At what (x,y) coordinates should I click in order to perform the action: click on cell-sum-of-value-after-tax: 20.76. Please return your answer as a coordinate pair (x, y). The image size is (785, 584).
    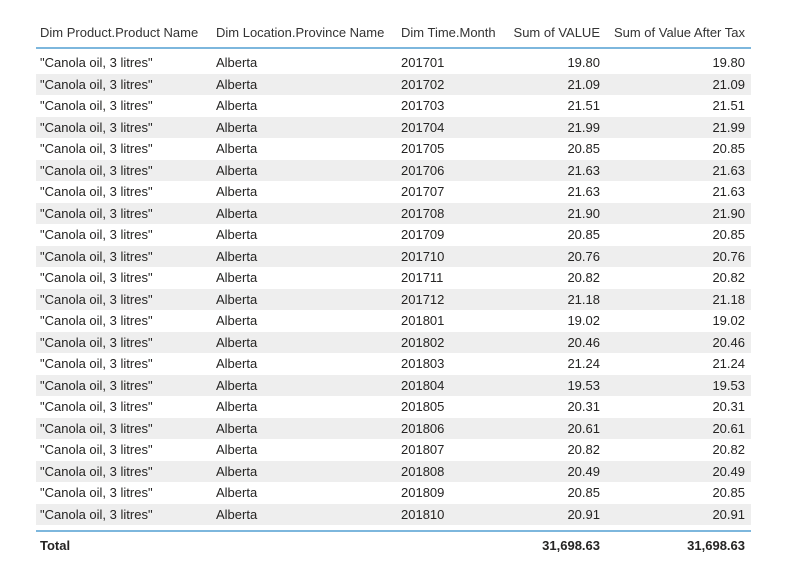
    Looking at the image, I should click on (728, 256).